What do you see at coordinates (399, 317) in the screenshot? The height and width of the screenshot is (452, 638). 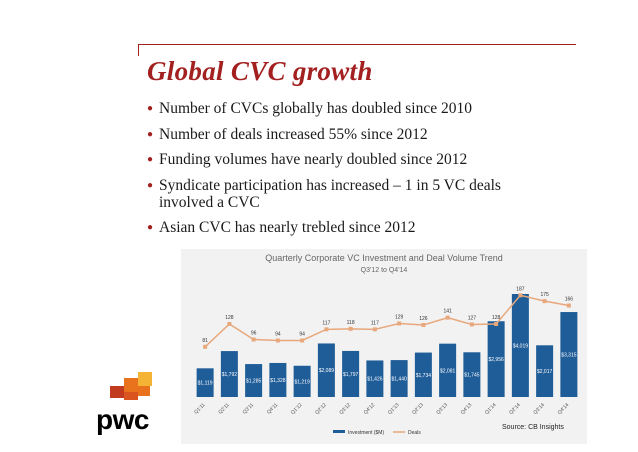 I see `deals-label: 129` at bounding box center [399, 317].